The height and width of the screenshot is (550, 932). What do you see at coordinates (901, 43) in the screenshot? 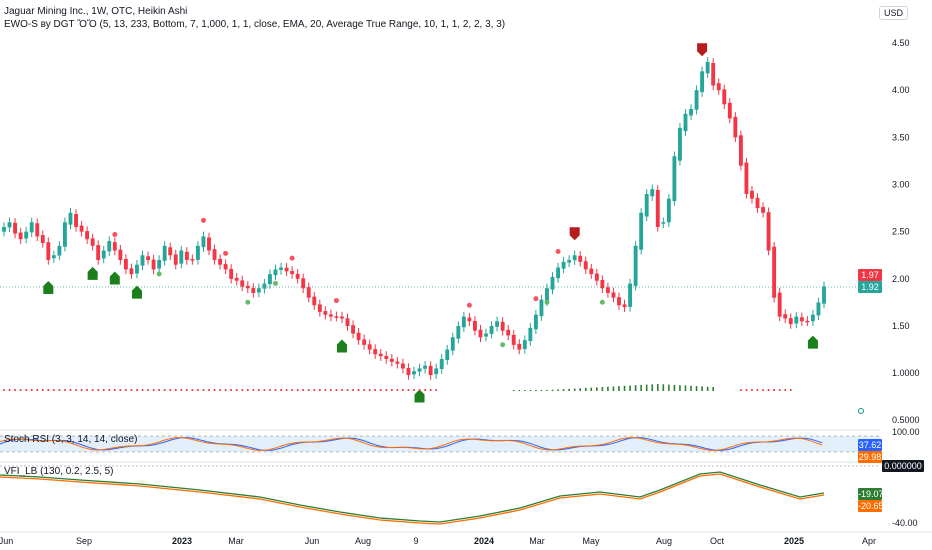
I see `price-tick-label: 4.50` at bounding box center [901, 43].